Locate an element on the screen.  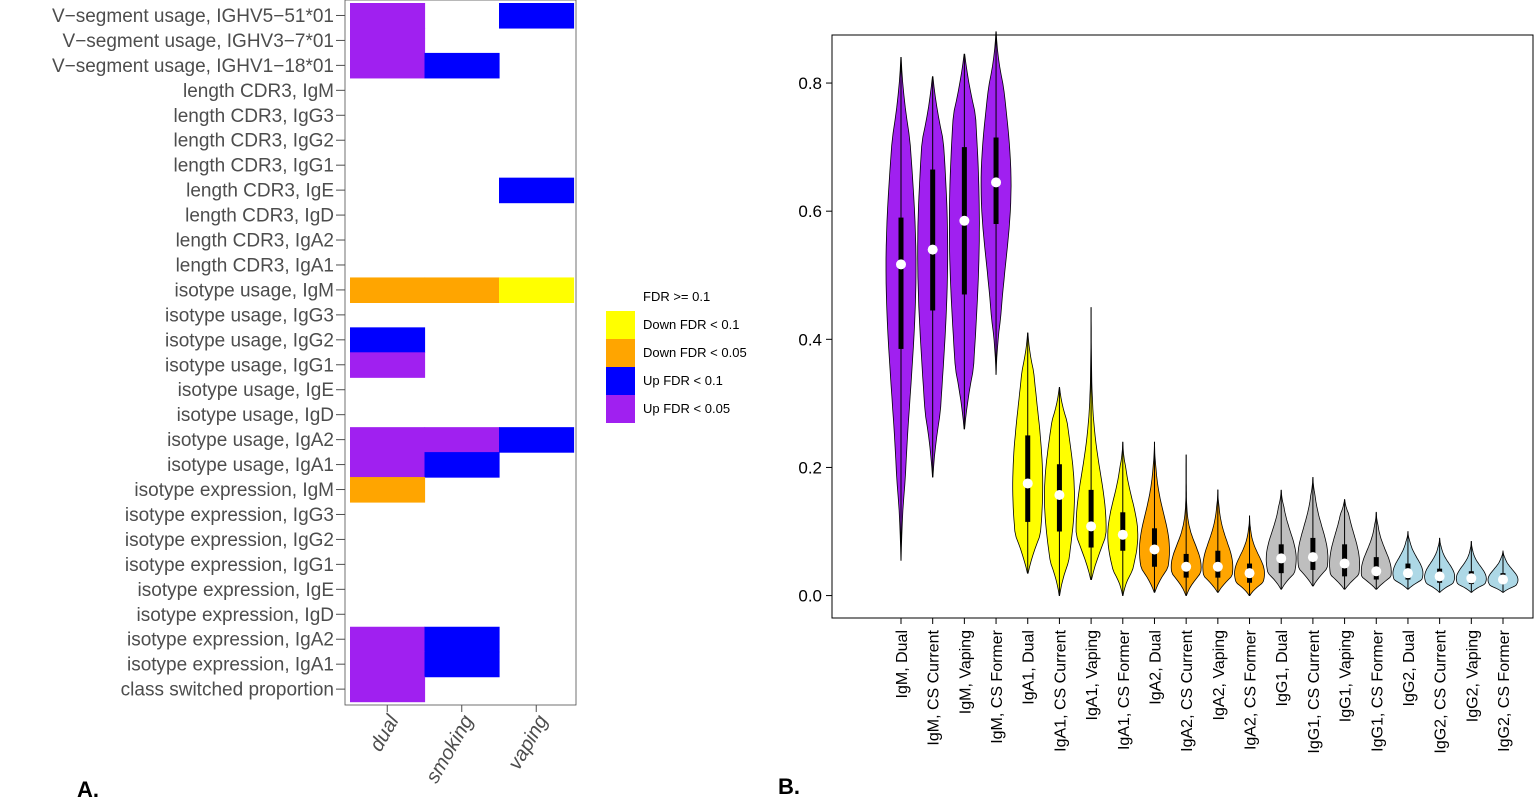
x-tick-label: IgA1, CS Current is located at coordinates (1060, 690).